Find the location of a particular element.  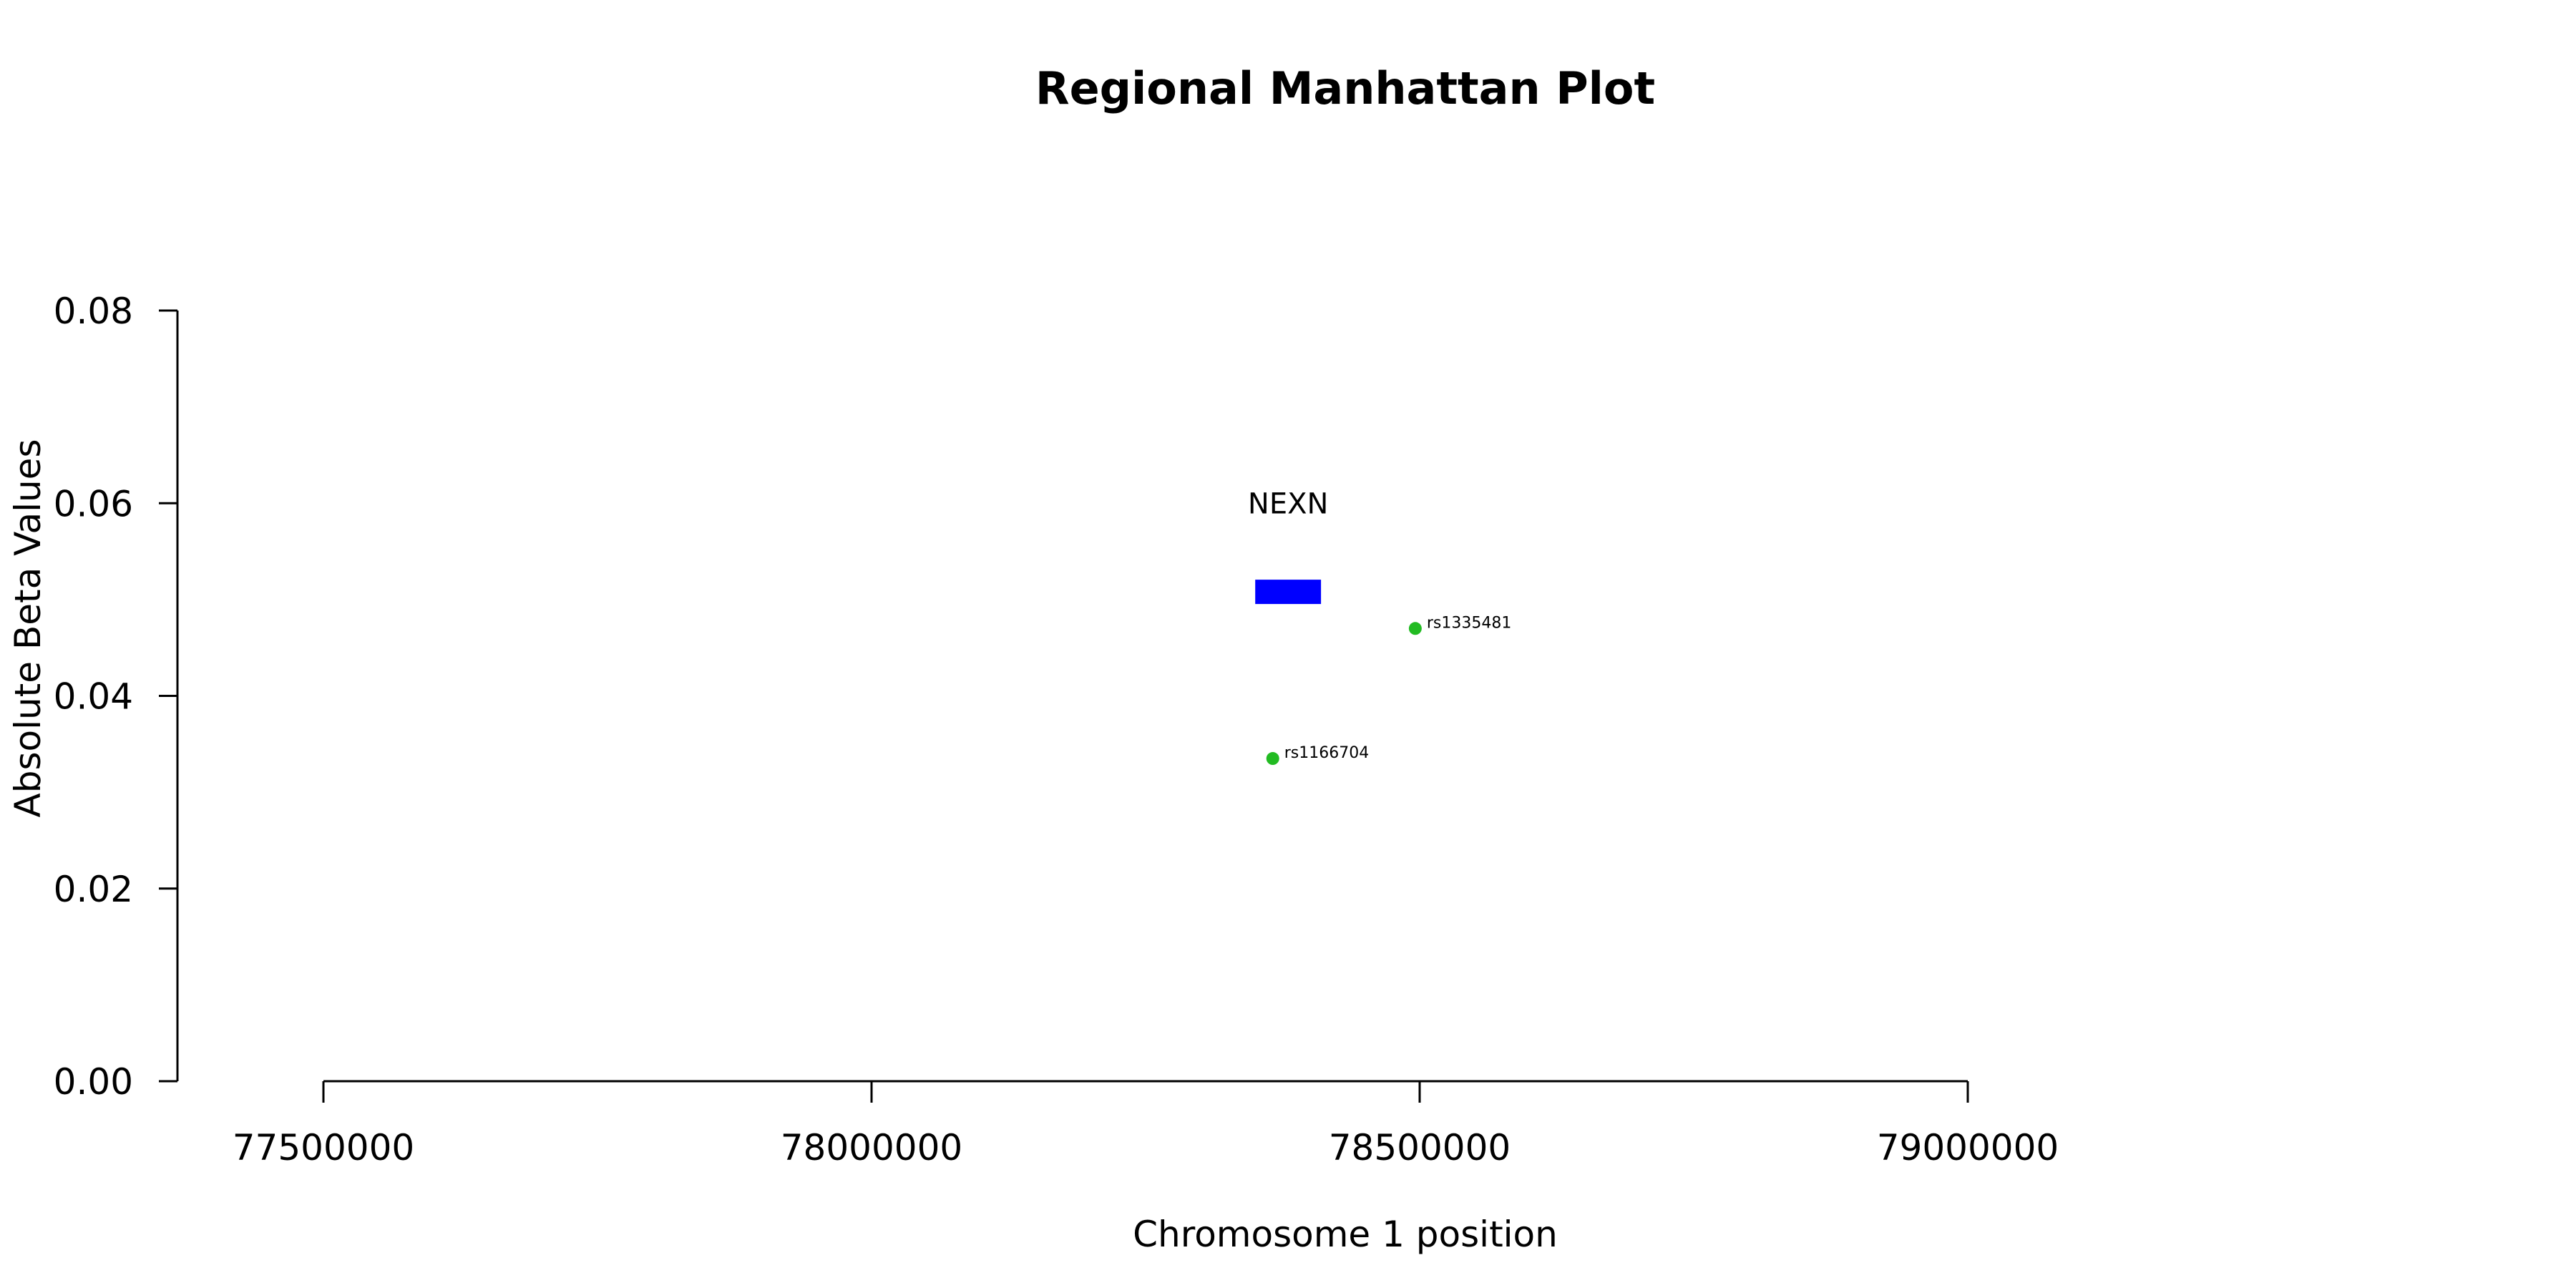

y-tick-label: 0.02 is located at coordinates (93, 889).